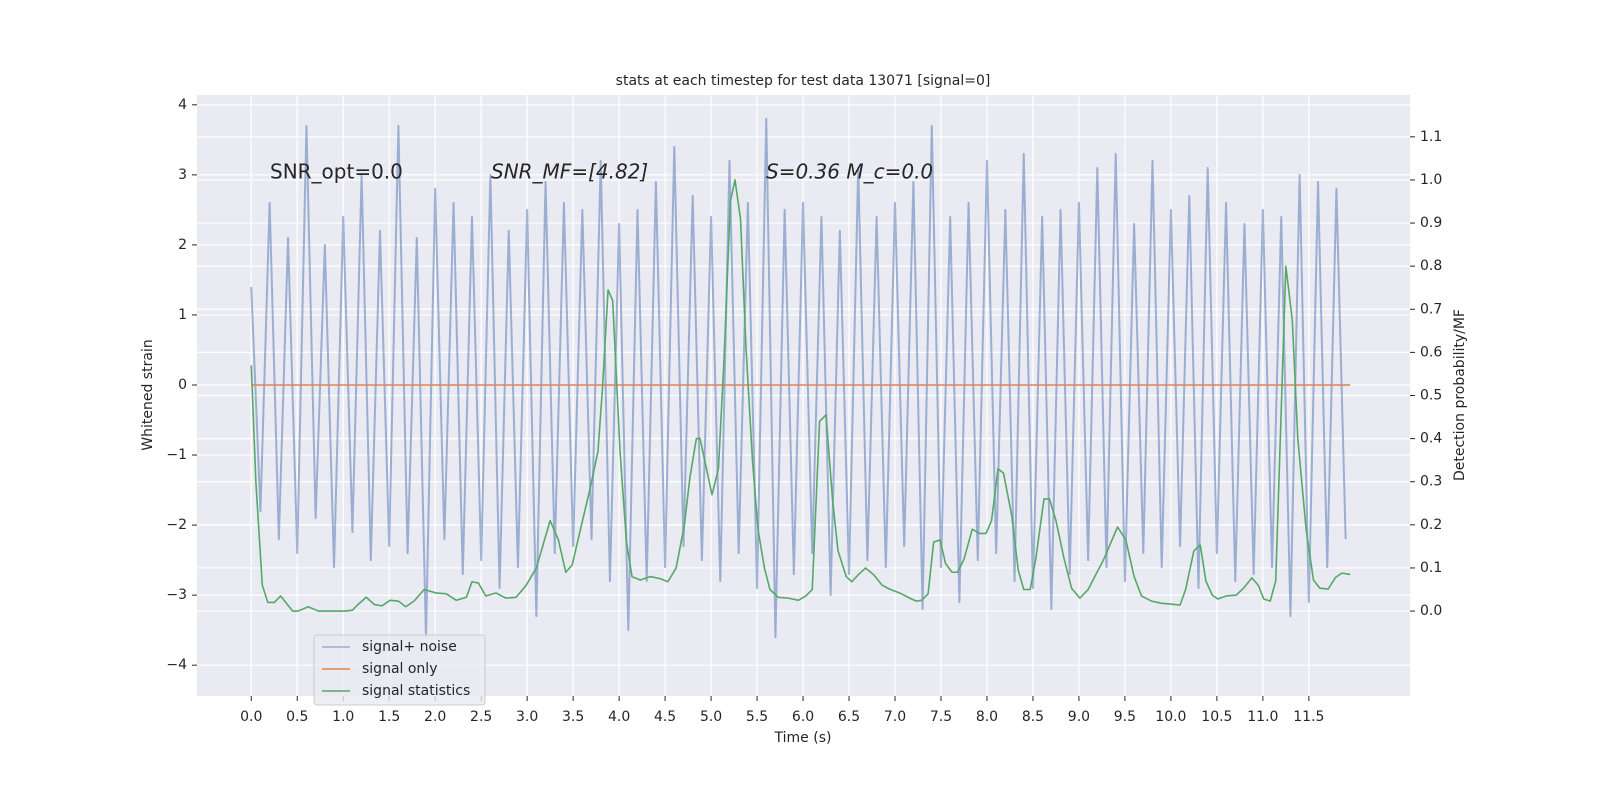 This screenshot has height=804, width=1600. What do you see at coordinates (148, 394) in the screenshot?
I see `y-axis-label: Whitened strain` at bounding box center [148, 394].